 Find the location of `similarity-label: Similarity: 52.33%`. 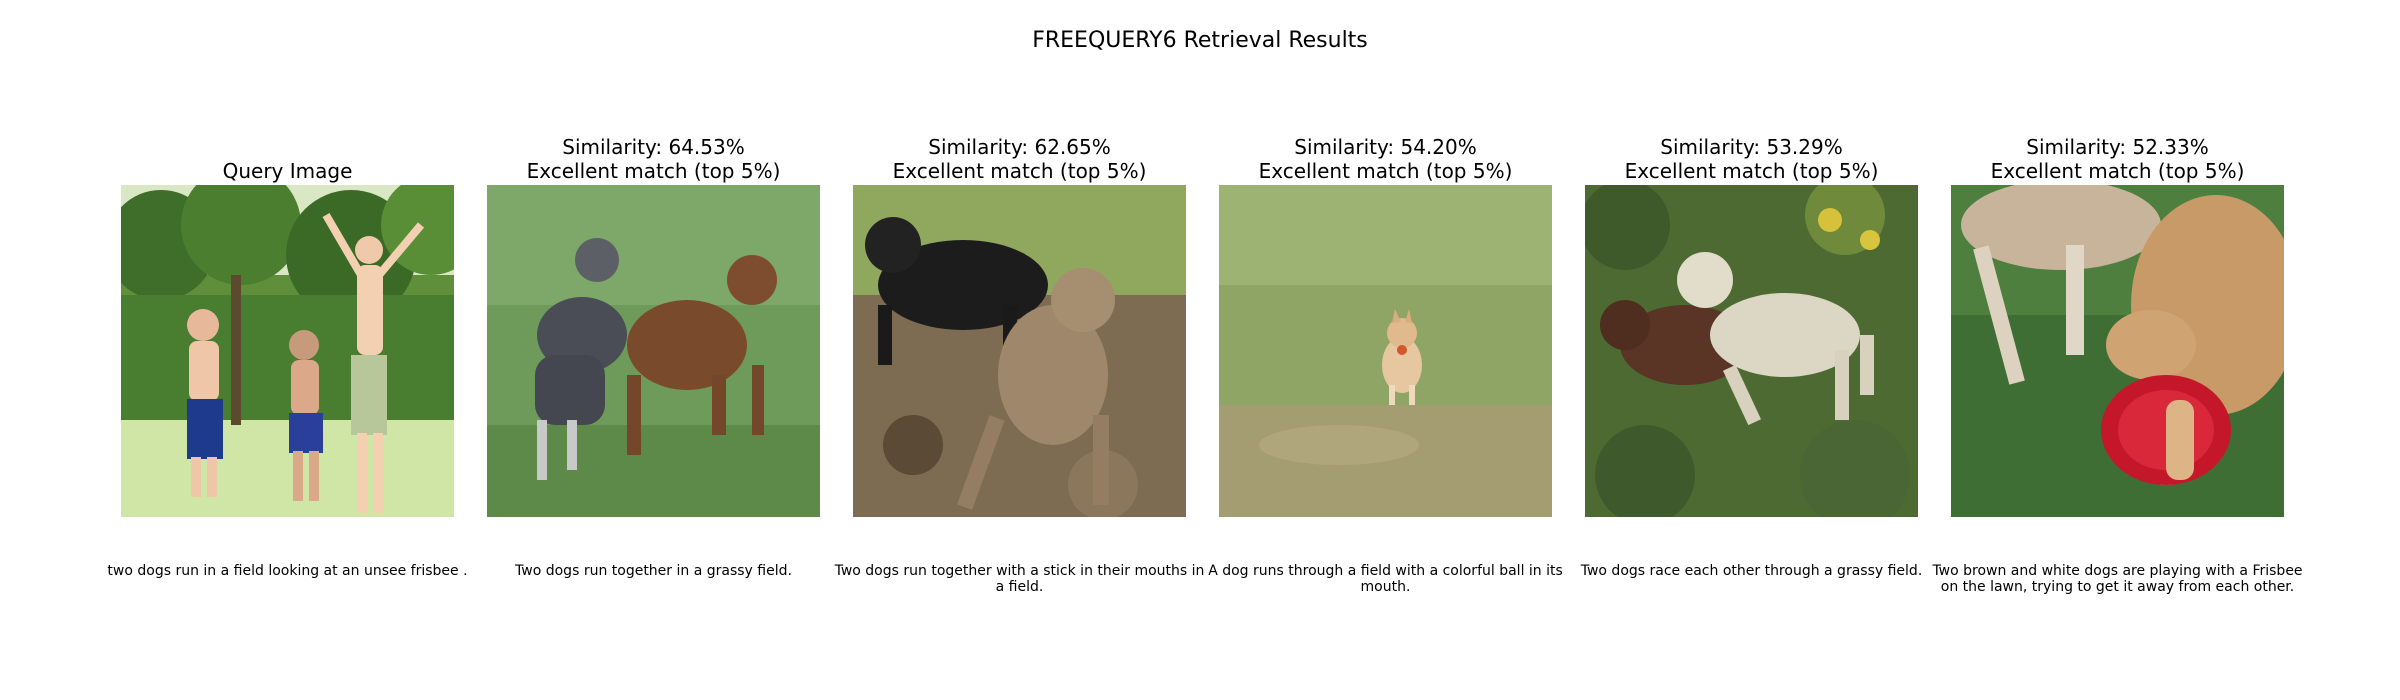

similarity-label: Similarity: 52.33% is located at coordinates (2117, 147).